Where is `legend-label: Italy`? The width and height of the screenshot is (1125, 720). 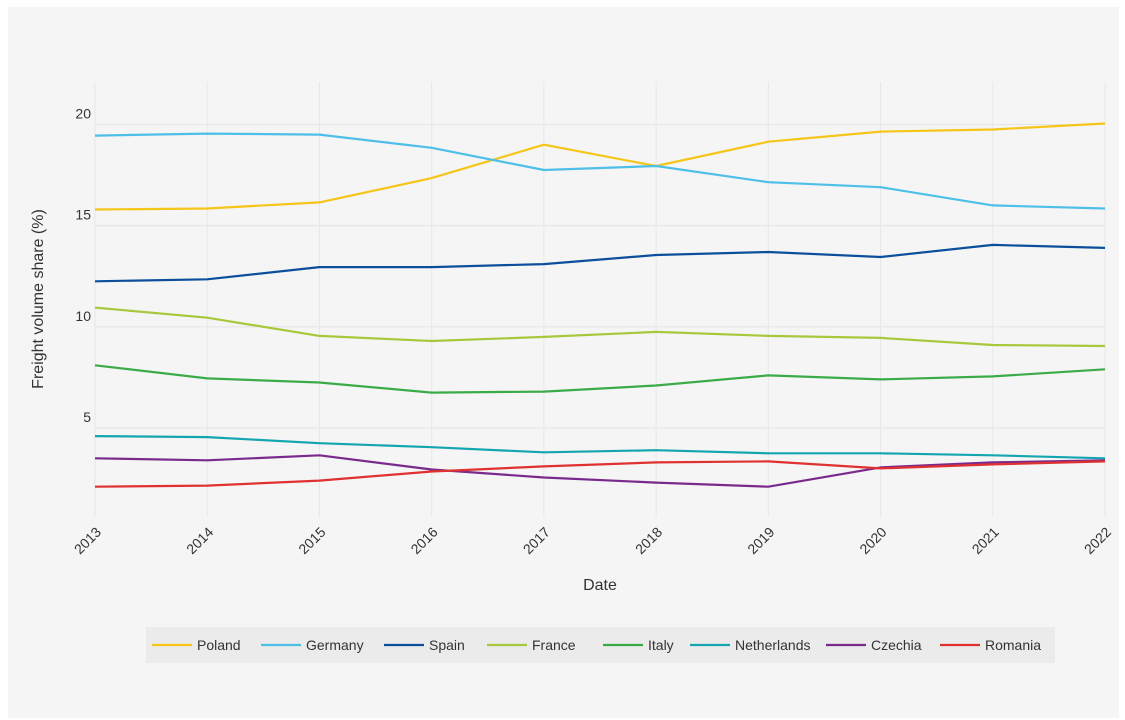
legend-label: Italy is located at coordinates (661, 645).